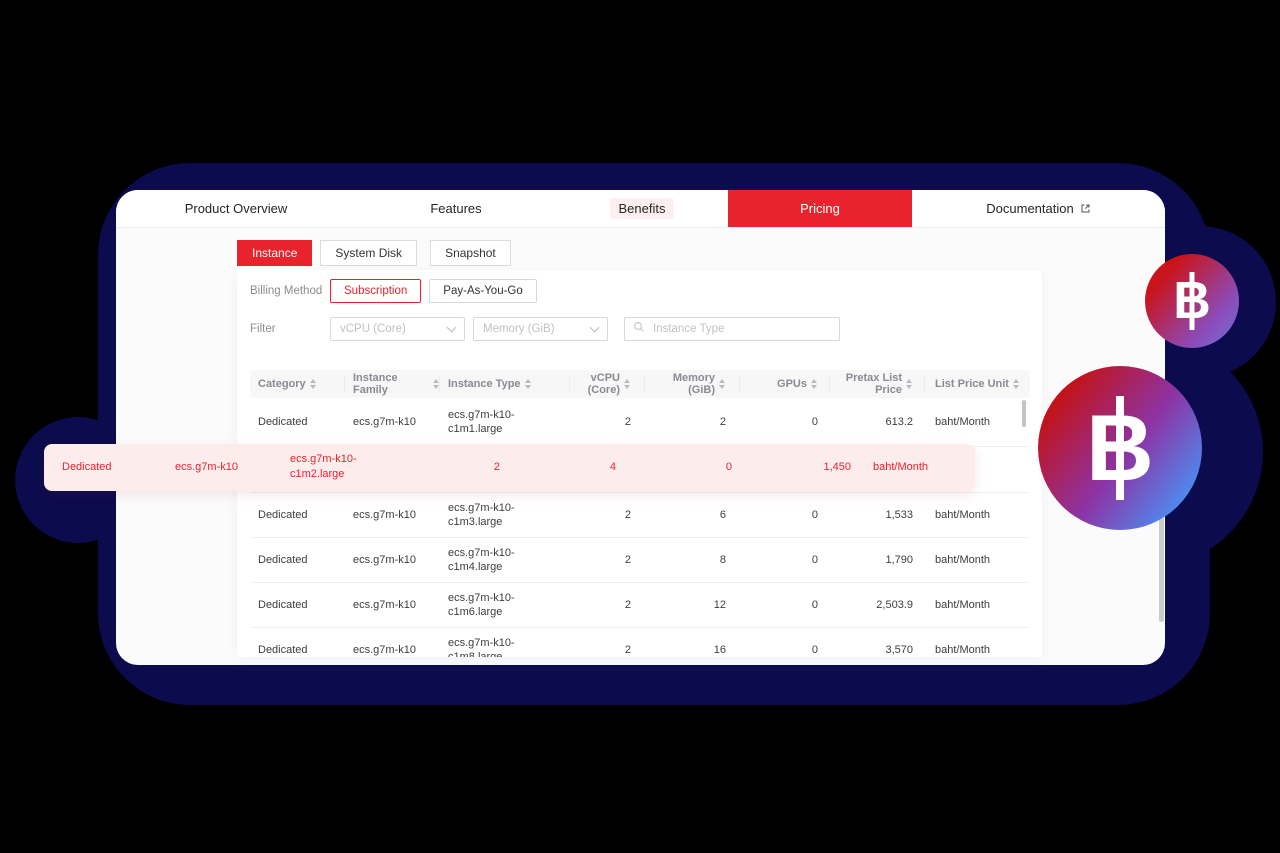  I want to click on card-scrollbar-thumb, so click(1161, 565).